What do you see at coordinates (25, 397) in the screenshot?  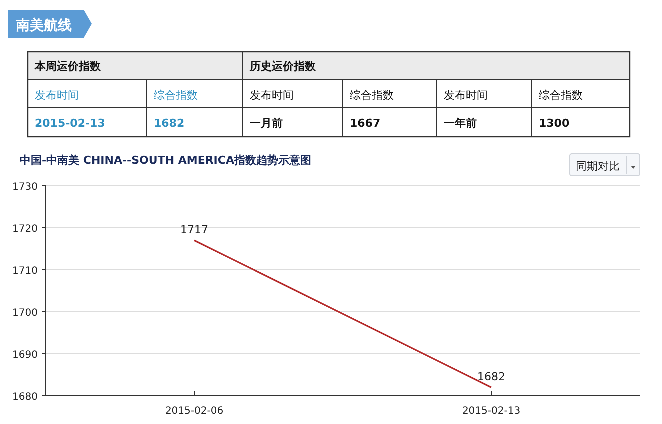 I see `y-tick-label: 1680` at bounding box center [25, 397].